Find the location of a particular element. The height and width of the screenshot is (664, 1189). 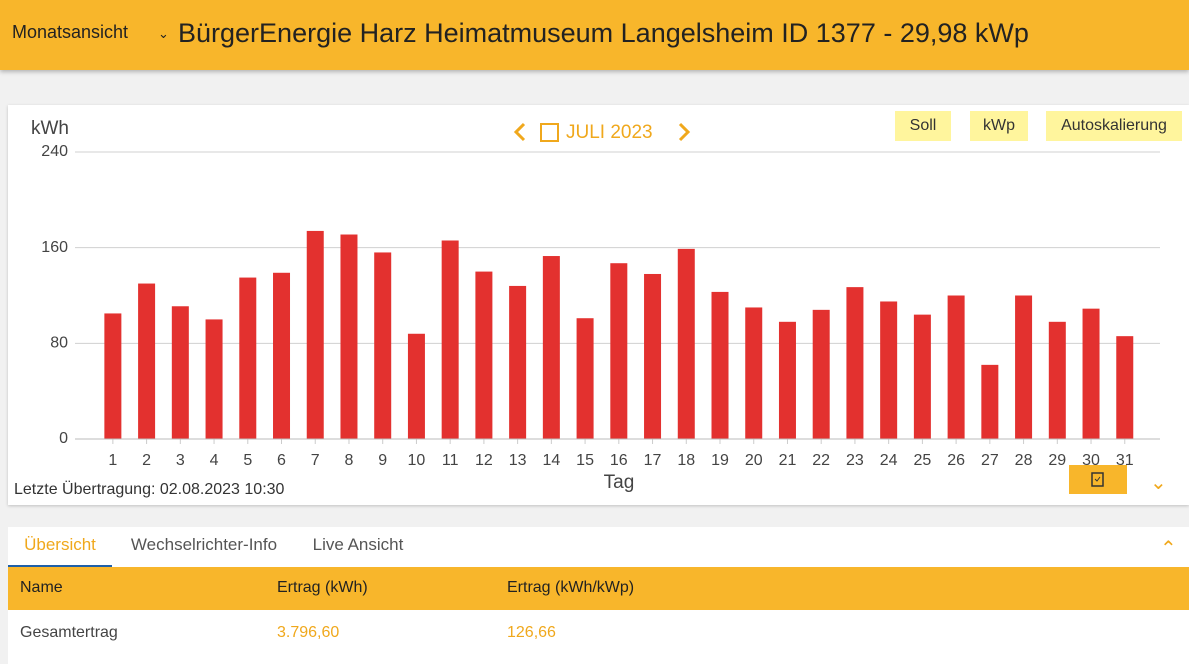

x-tick-label: 24 is located at coordinates (889, 460).